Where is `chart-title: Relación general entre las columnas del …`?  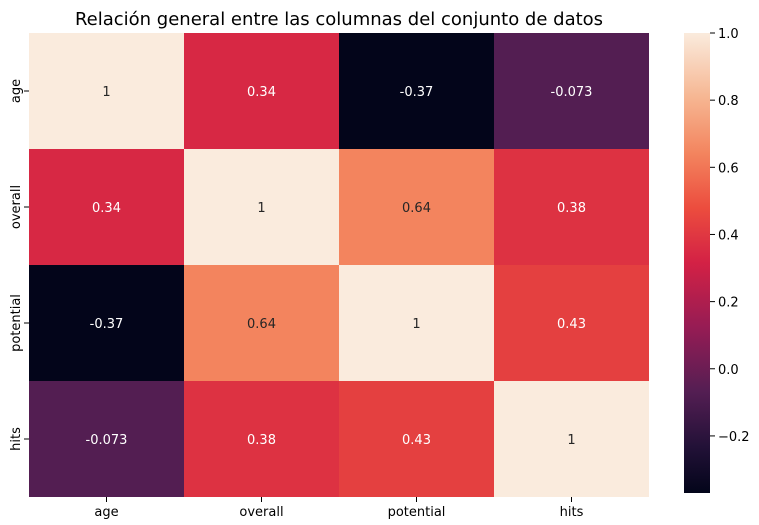
chart-title: Relación general entre las columnas del … is located at coordinates (339, 19).